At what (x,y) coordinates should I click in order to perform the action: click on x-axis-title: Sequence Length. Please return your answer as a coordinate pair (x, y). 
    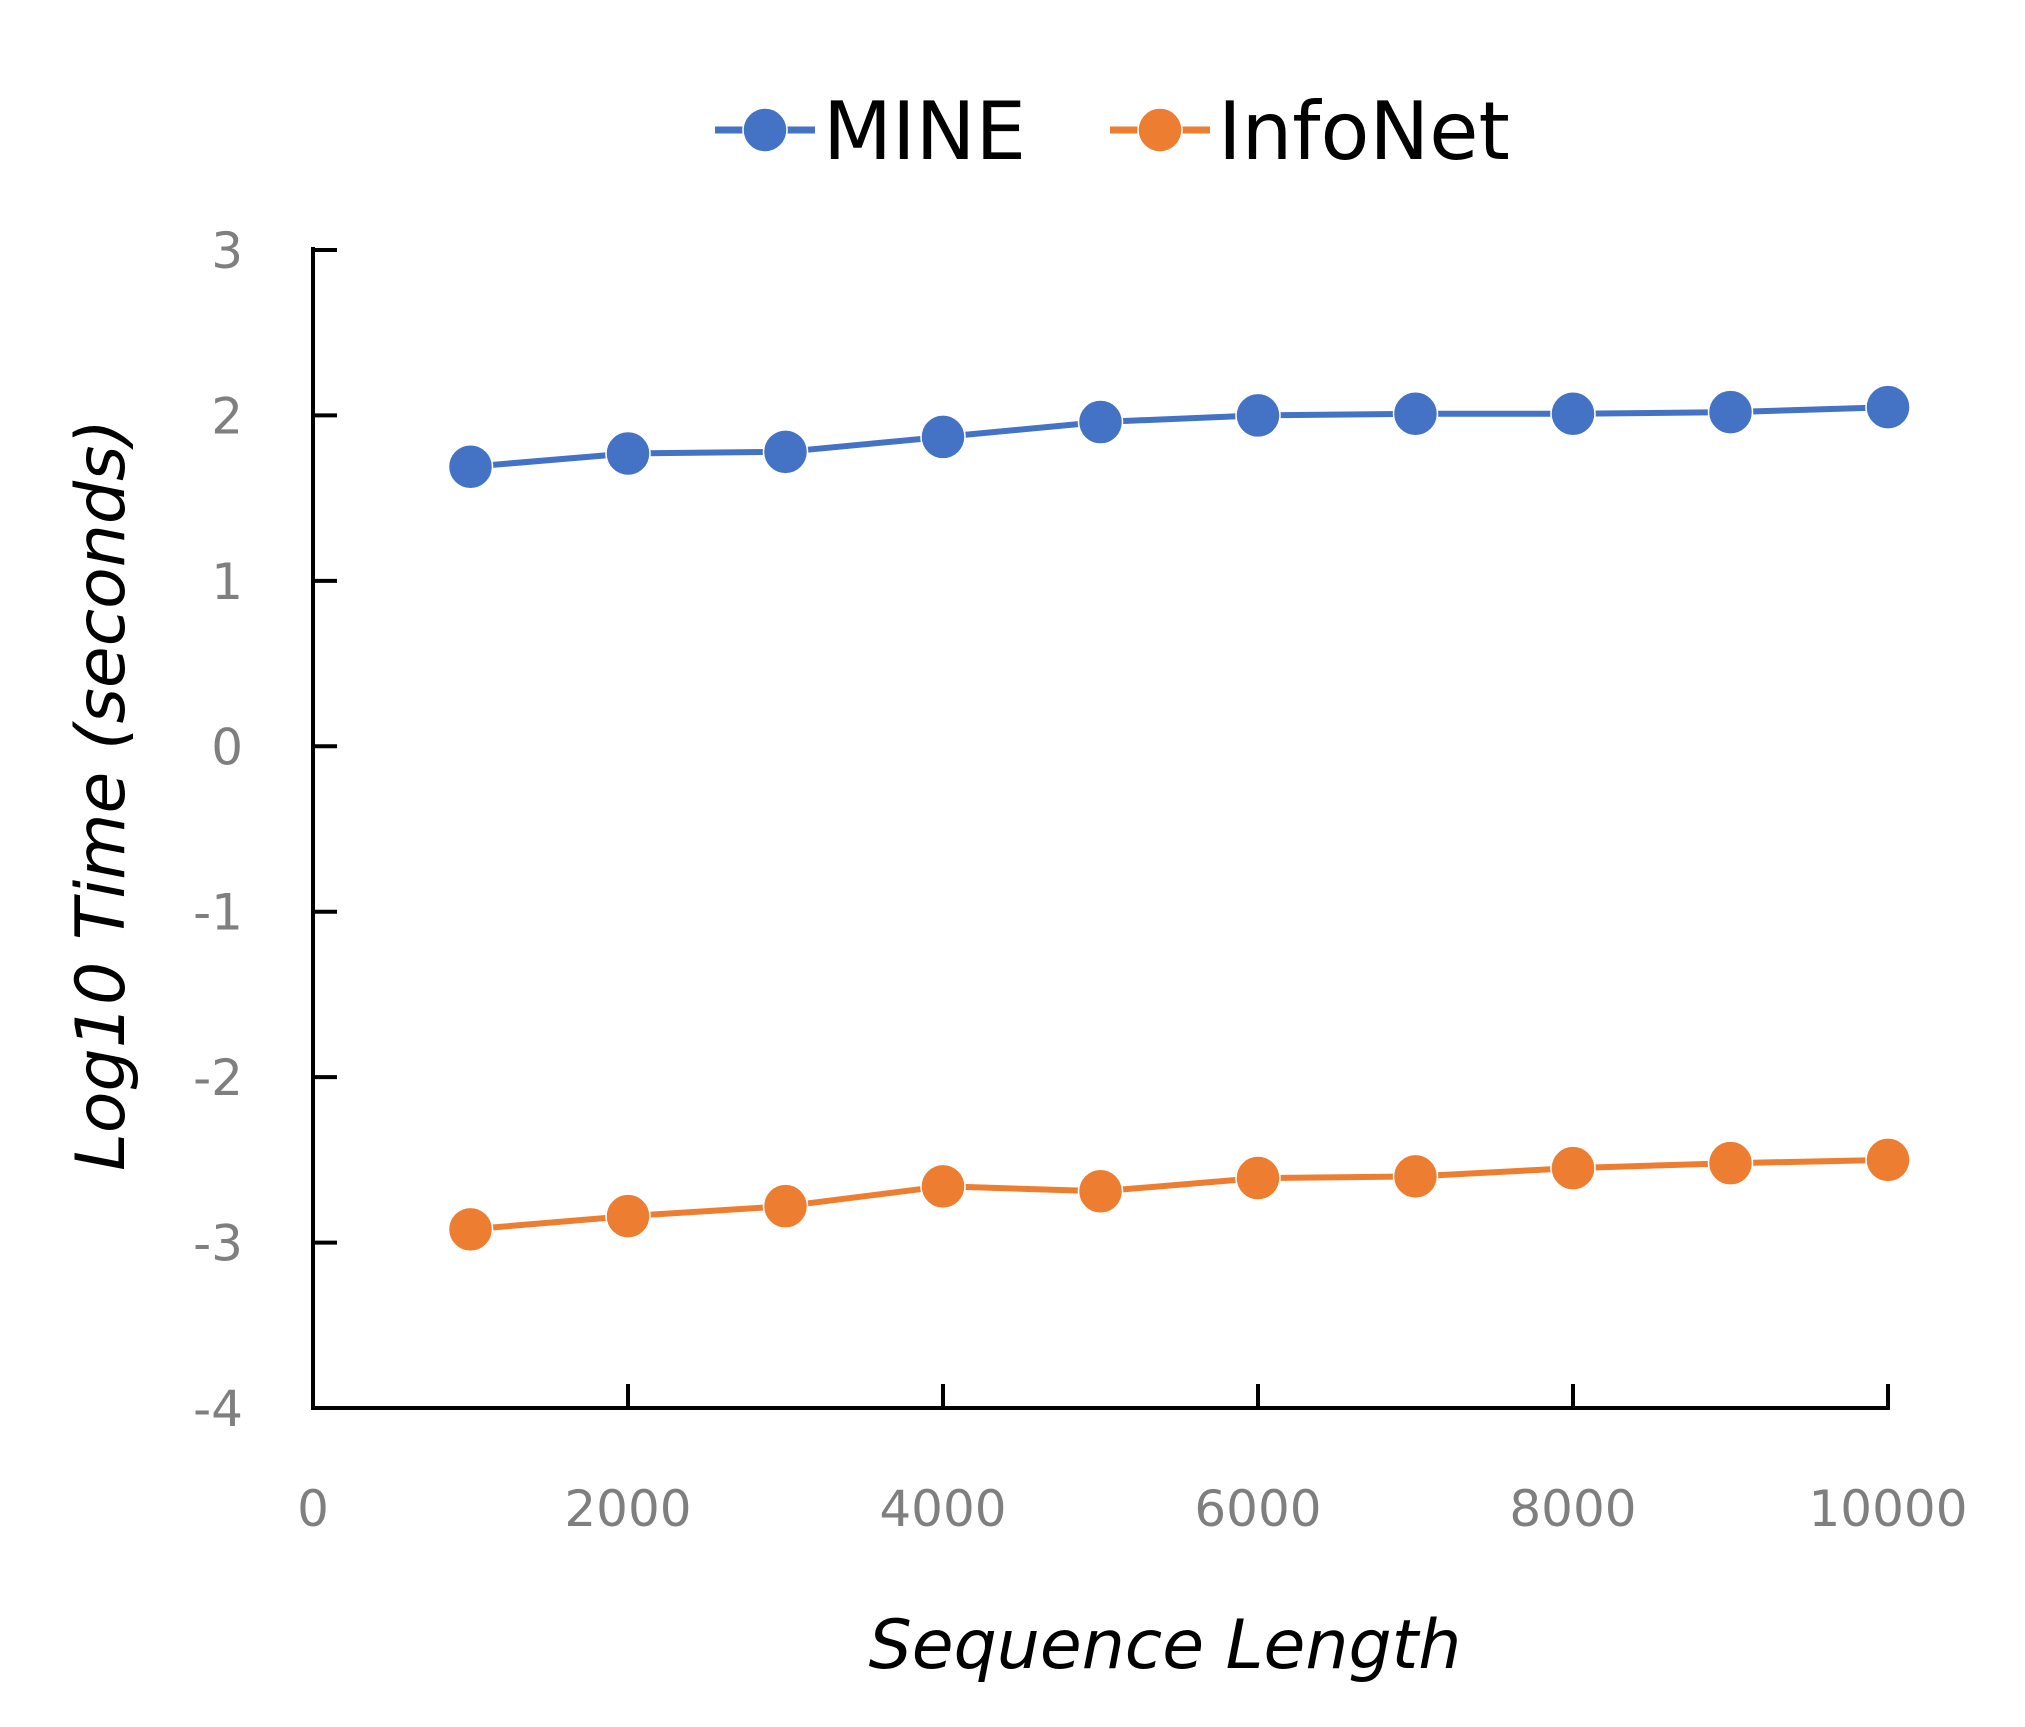
    Looking at the image, I should click on (1165, 1645).